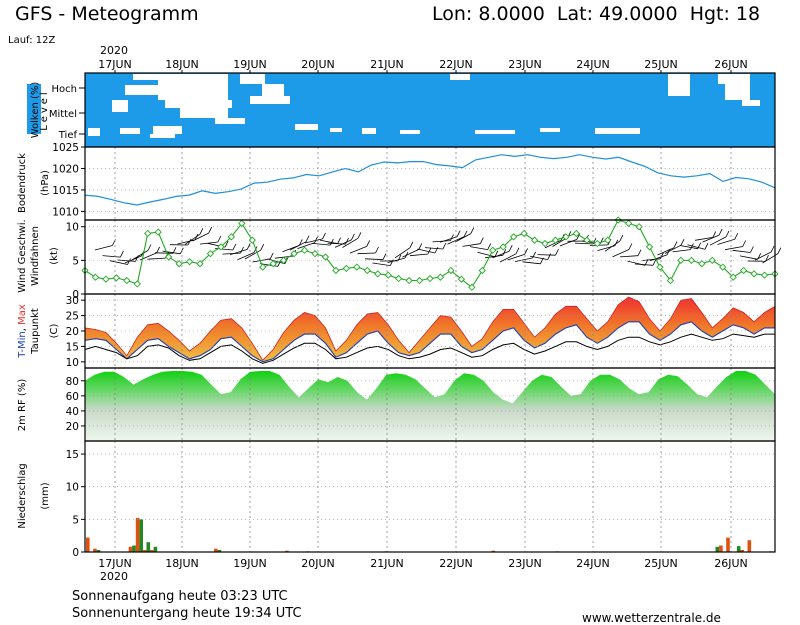 This screenshot has height=625, width=800. What do you see at coordinates (72, 317) in the screenshot?
I see `y-tick-label: 25` at bounding box center [72, 317].